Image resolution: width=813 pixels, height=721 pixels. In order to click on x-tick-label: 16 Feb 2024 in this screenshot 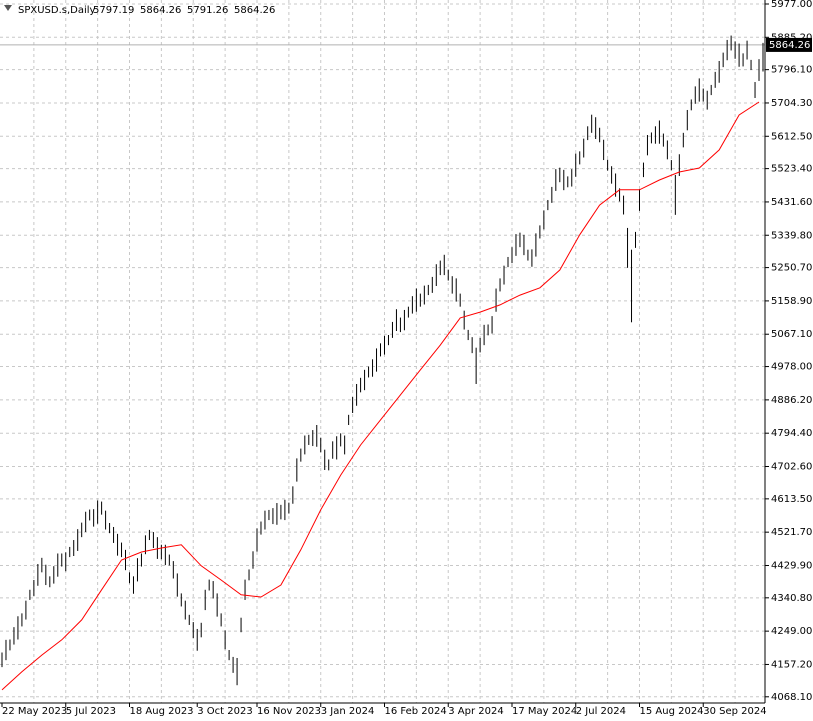, I will do `click(415, 711)`.